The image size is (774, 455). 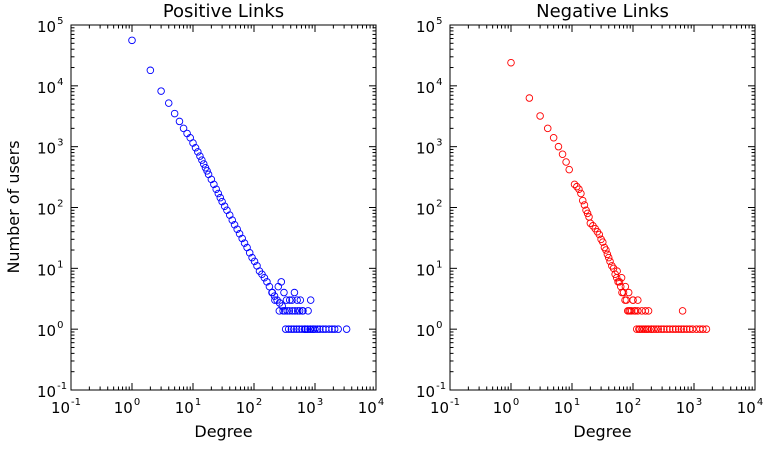 I want to click on negative-links-x-tick-exponent: 4, so click(x=760, y=402).